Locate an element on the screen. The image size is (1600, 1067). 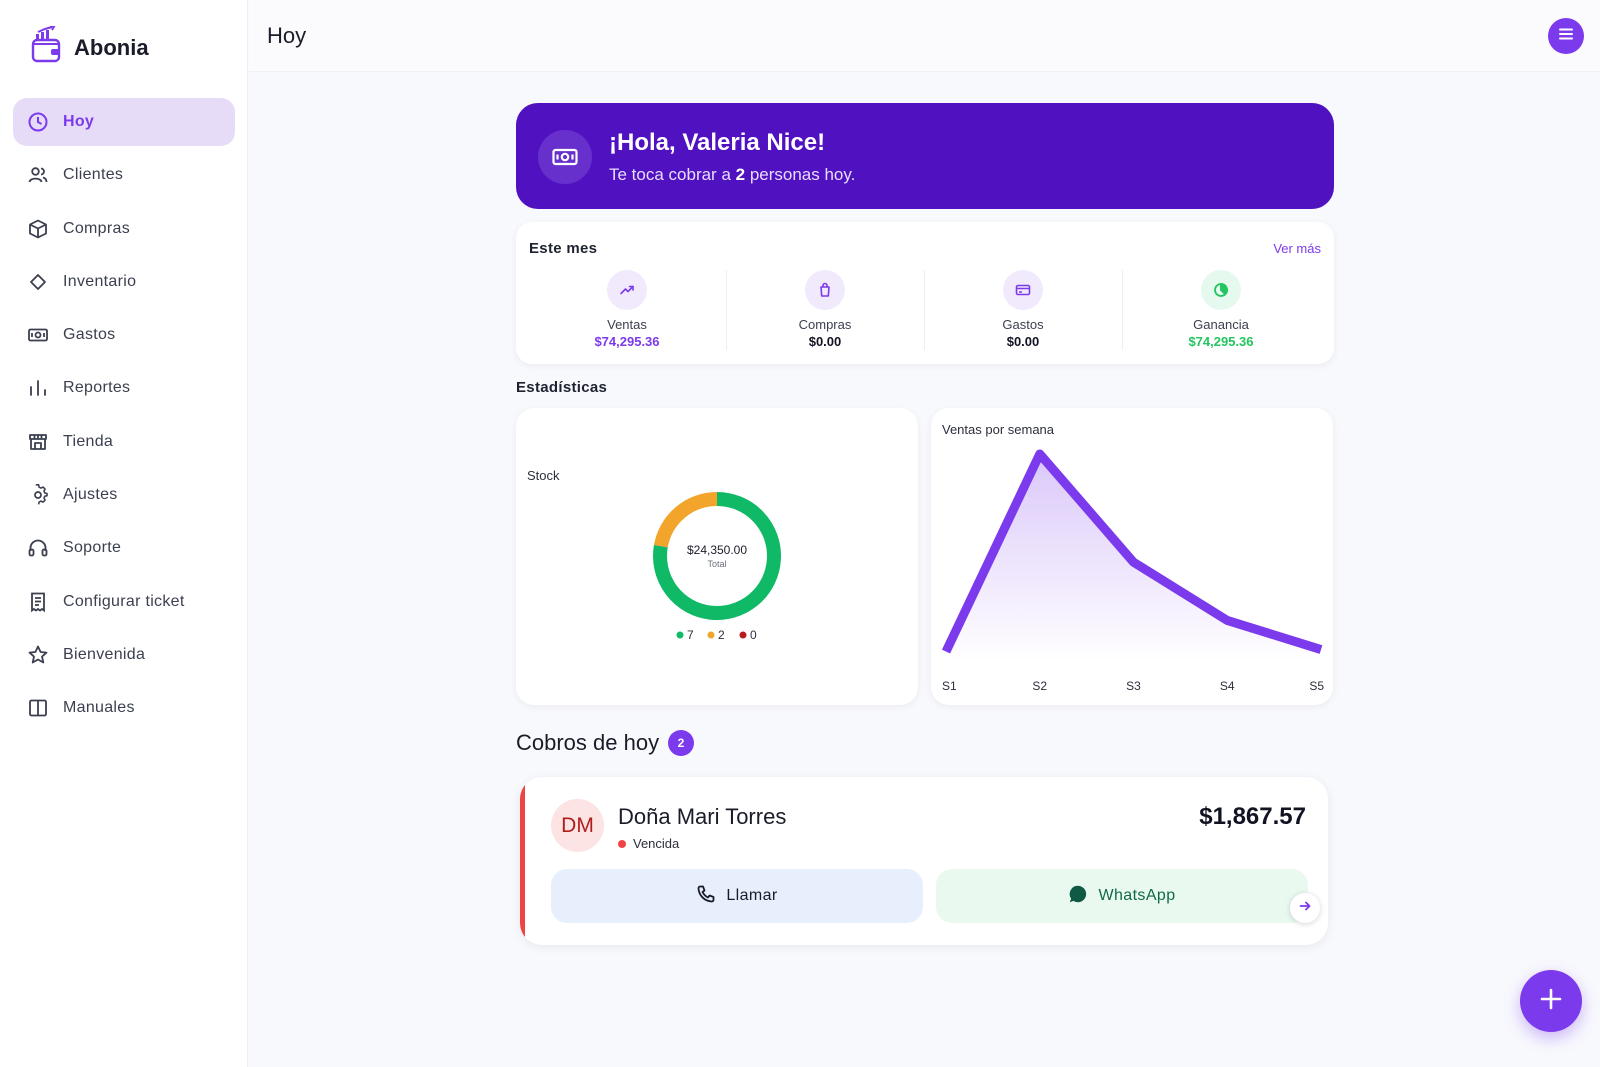
legend-label: 2 is located at coordinates (721, 635).